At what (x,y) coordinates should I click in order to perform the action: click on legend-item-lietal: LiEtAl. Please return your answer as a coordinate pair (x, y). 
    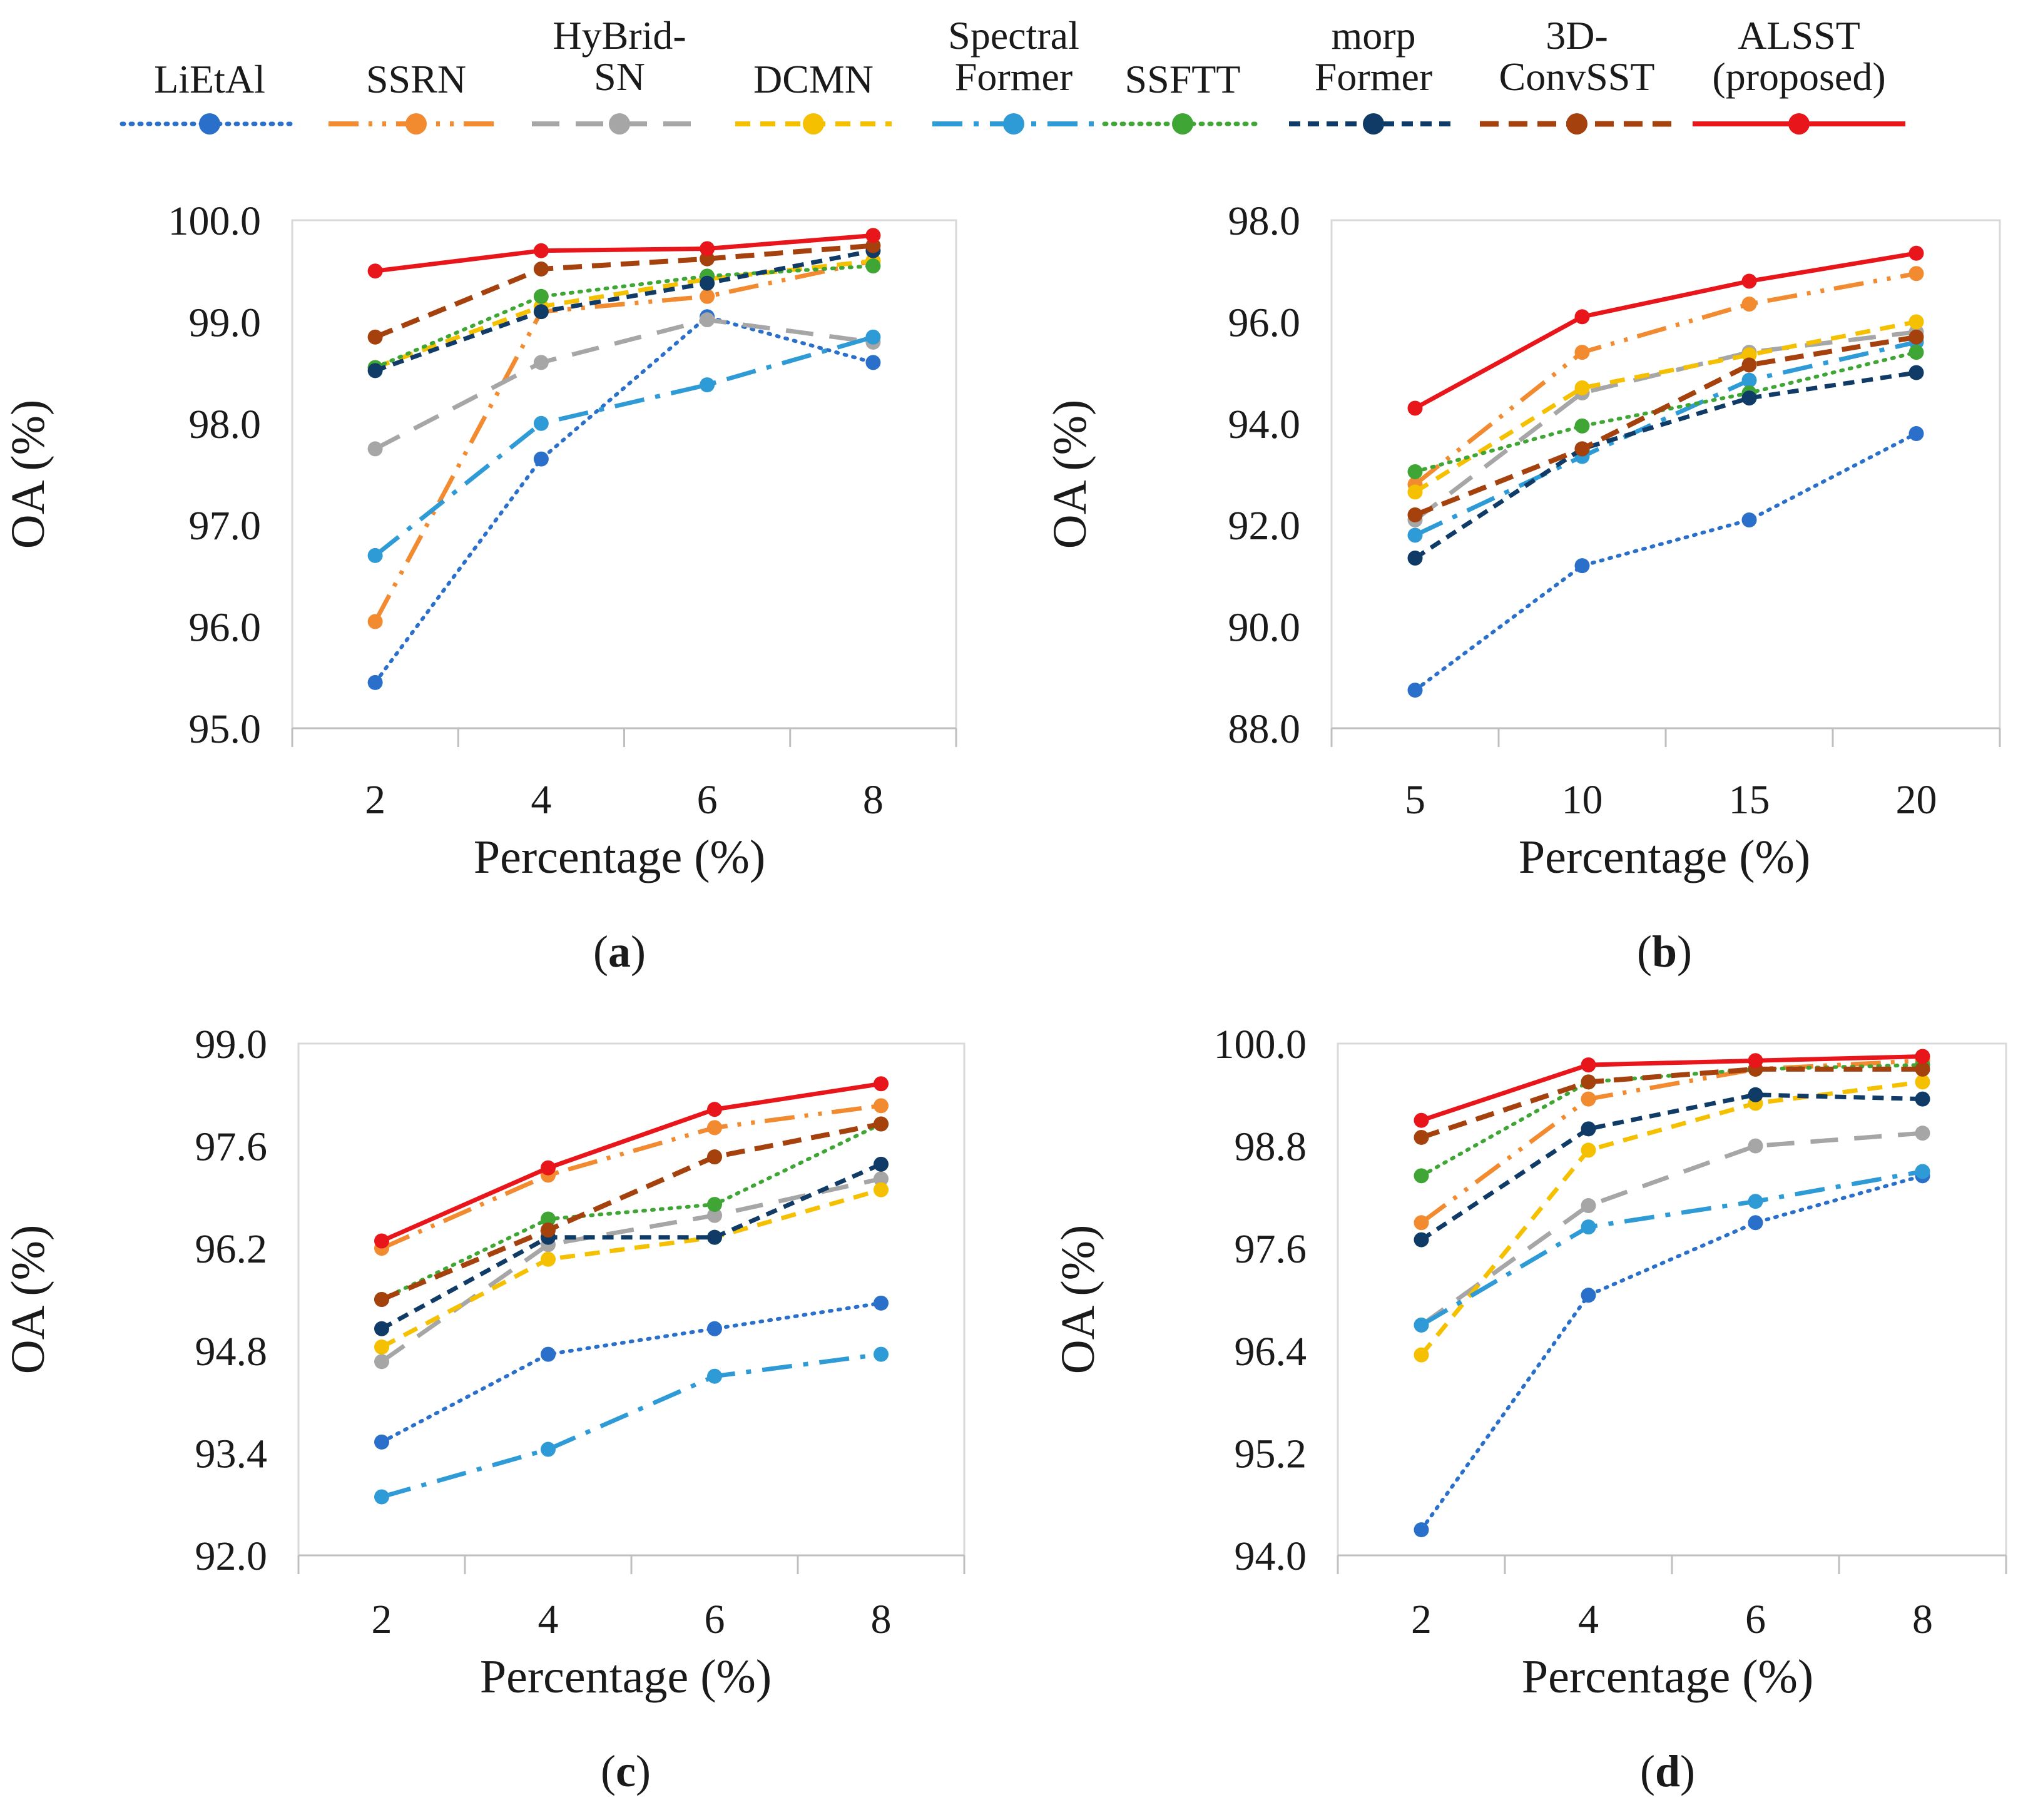
    Looking at the image, I should click on (210, 96).